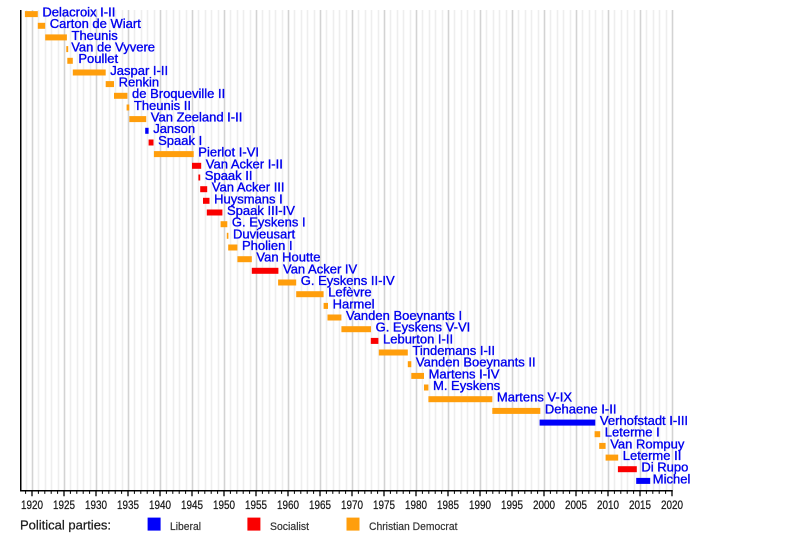 The width and height of the screenshot is (800, 540). Describe the element at coordinates (224, 505) in the screenshot. I see `svg-text: 1950` at that location.